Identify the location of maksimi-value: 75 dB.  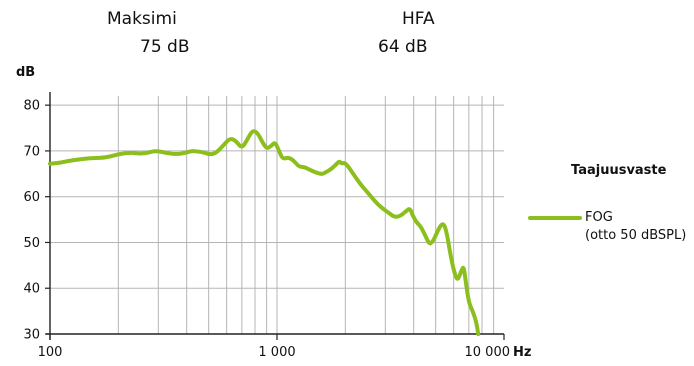
(165, 47).